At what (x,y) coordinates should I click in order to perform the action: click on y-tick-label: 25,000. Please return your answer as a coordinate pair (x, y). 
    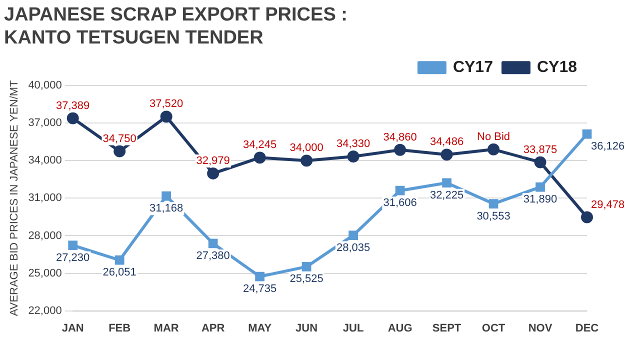
    Looking at the image, I should click on (45, 273).